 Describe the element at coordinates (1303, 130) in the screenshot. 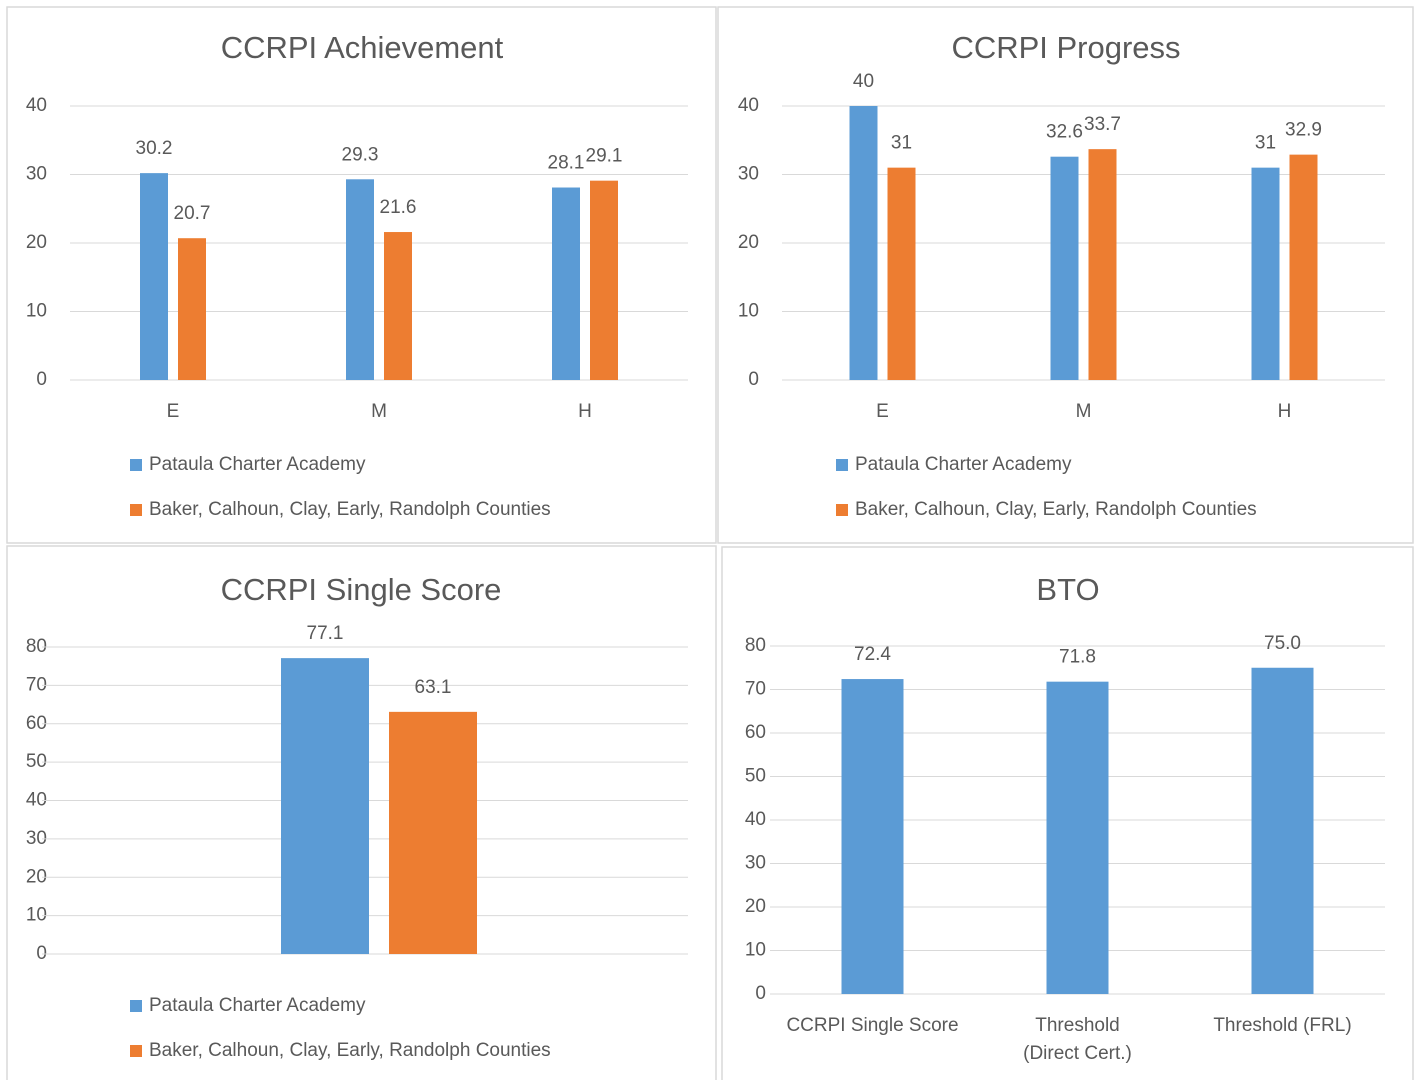

I see `data-label: 32.9` at that location.